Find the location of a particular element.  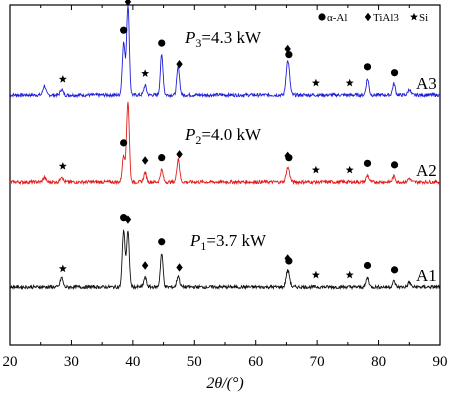

power-label: P1=3.7 kW is located at coordinates (228, 242).